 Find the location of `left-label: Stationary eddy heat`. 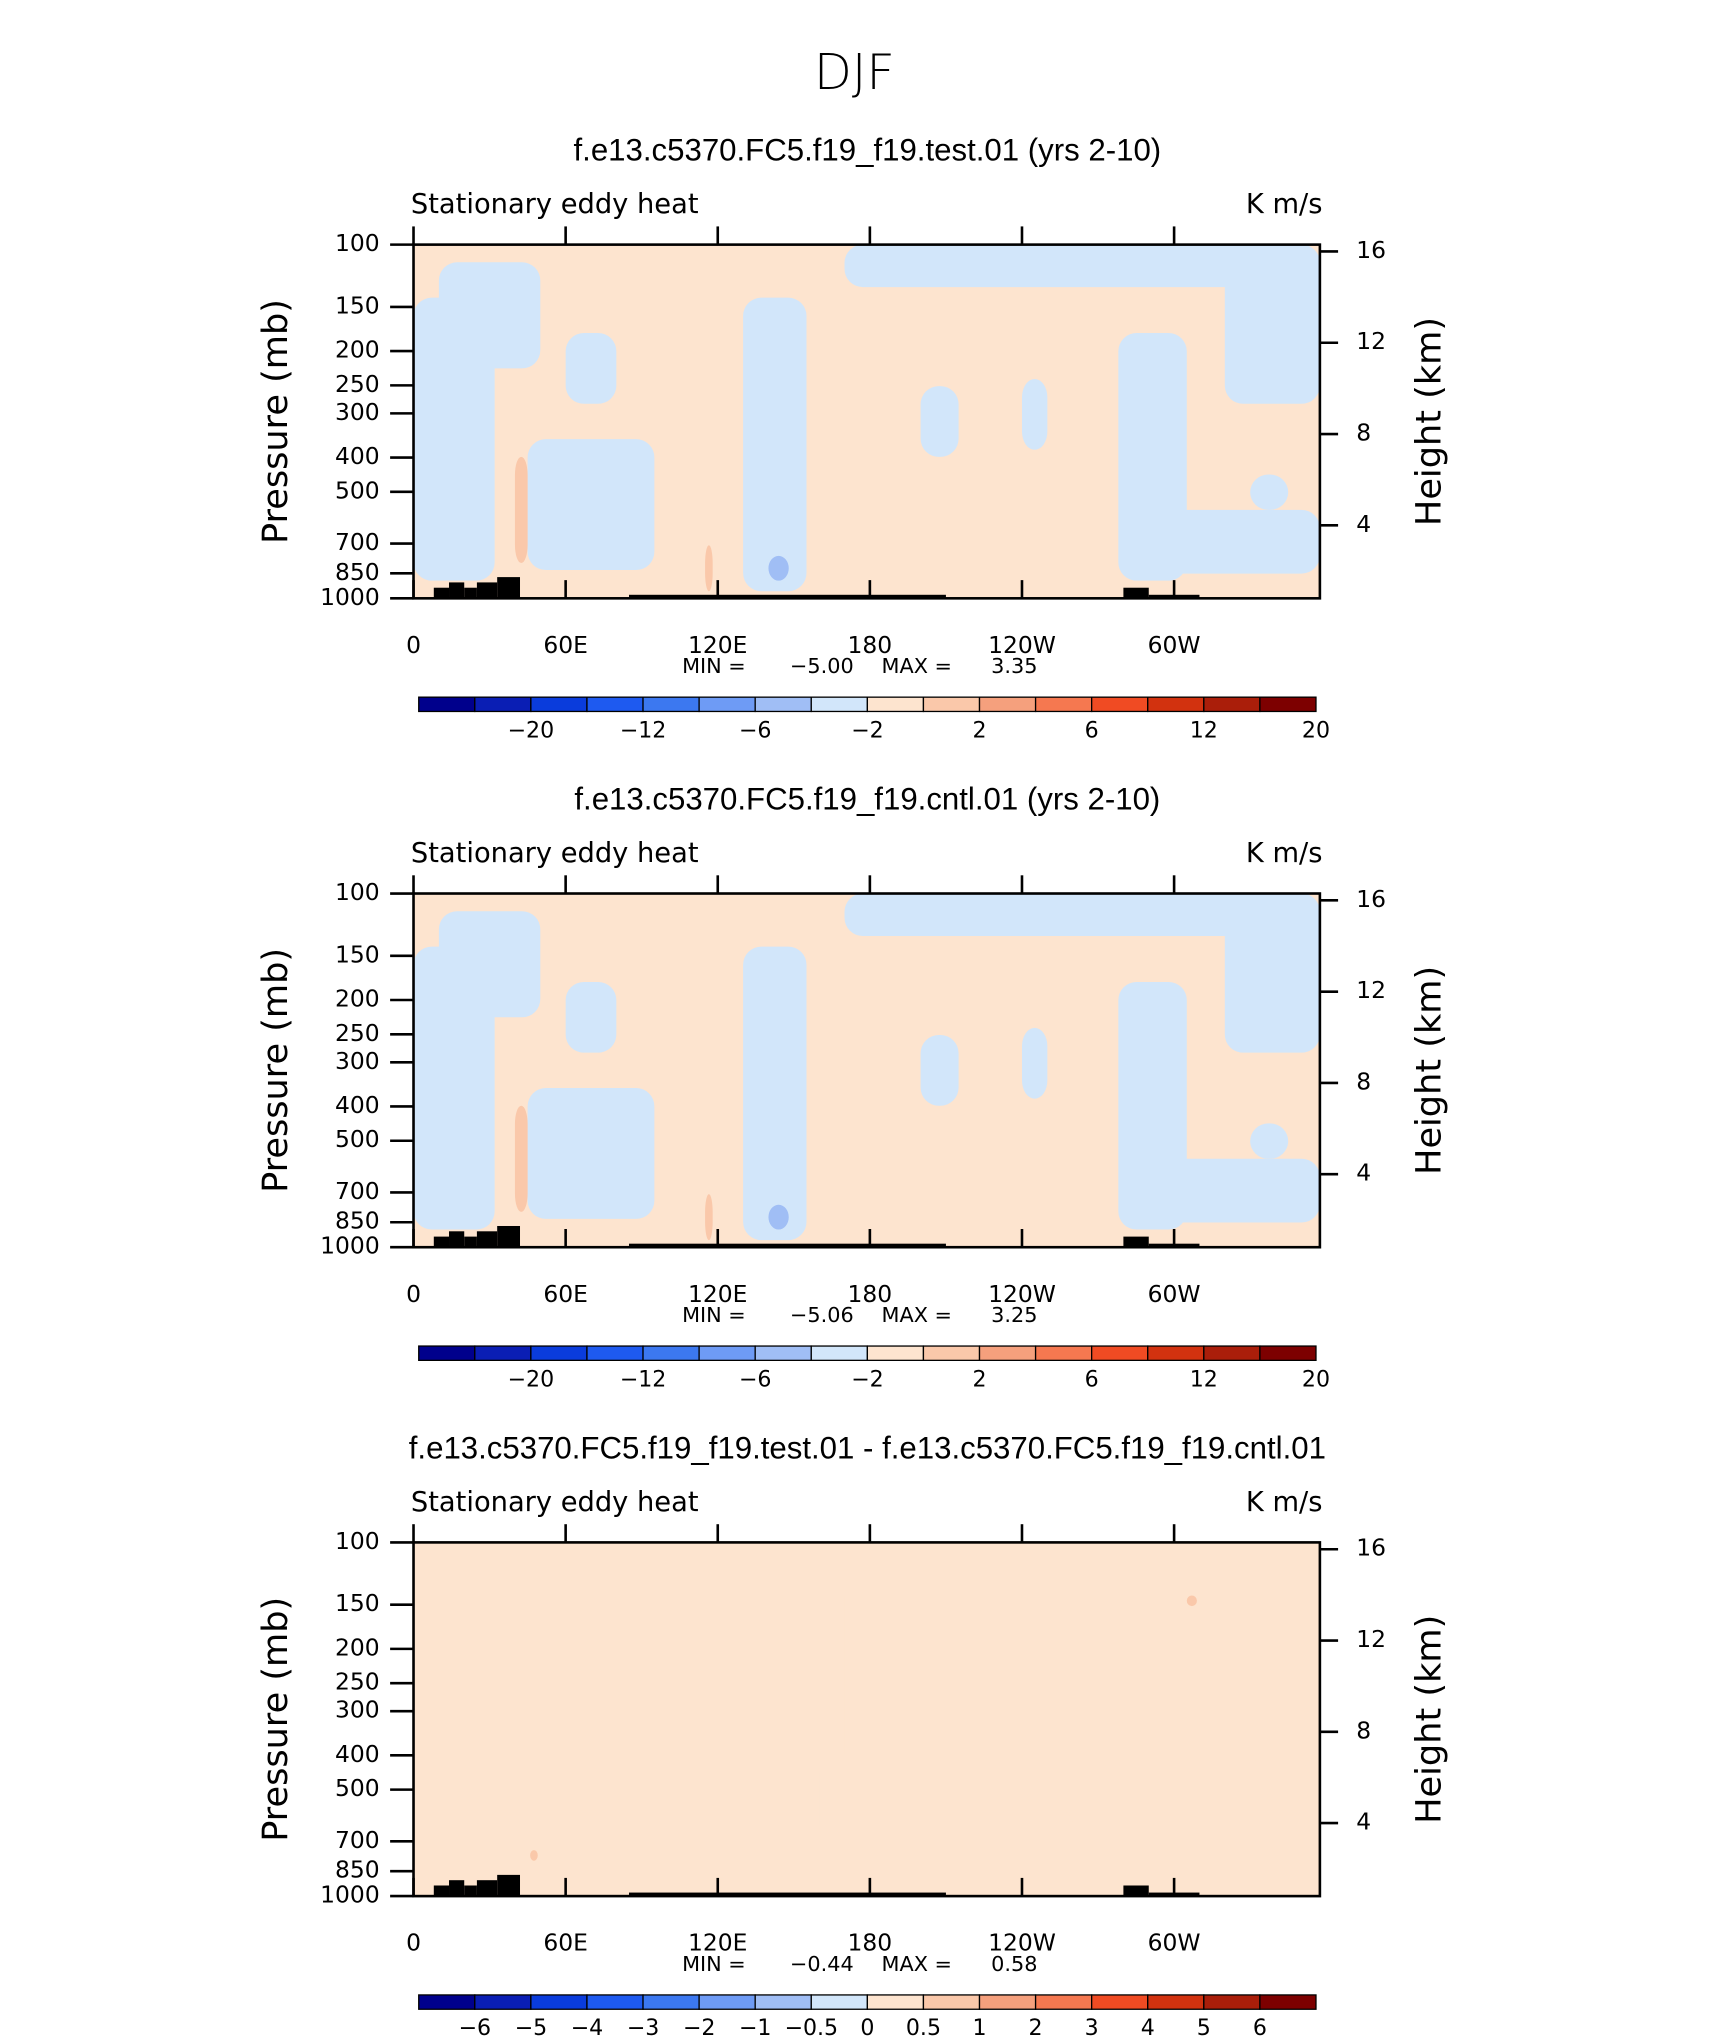

left-label: Stationary eddy heat is located at coordinates (555, 853).